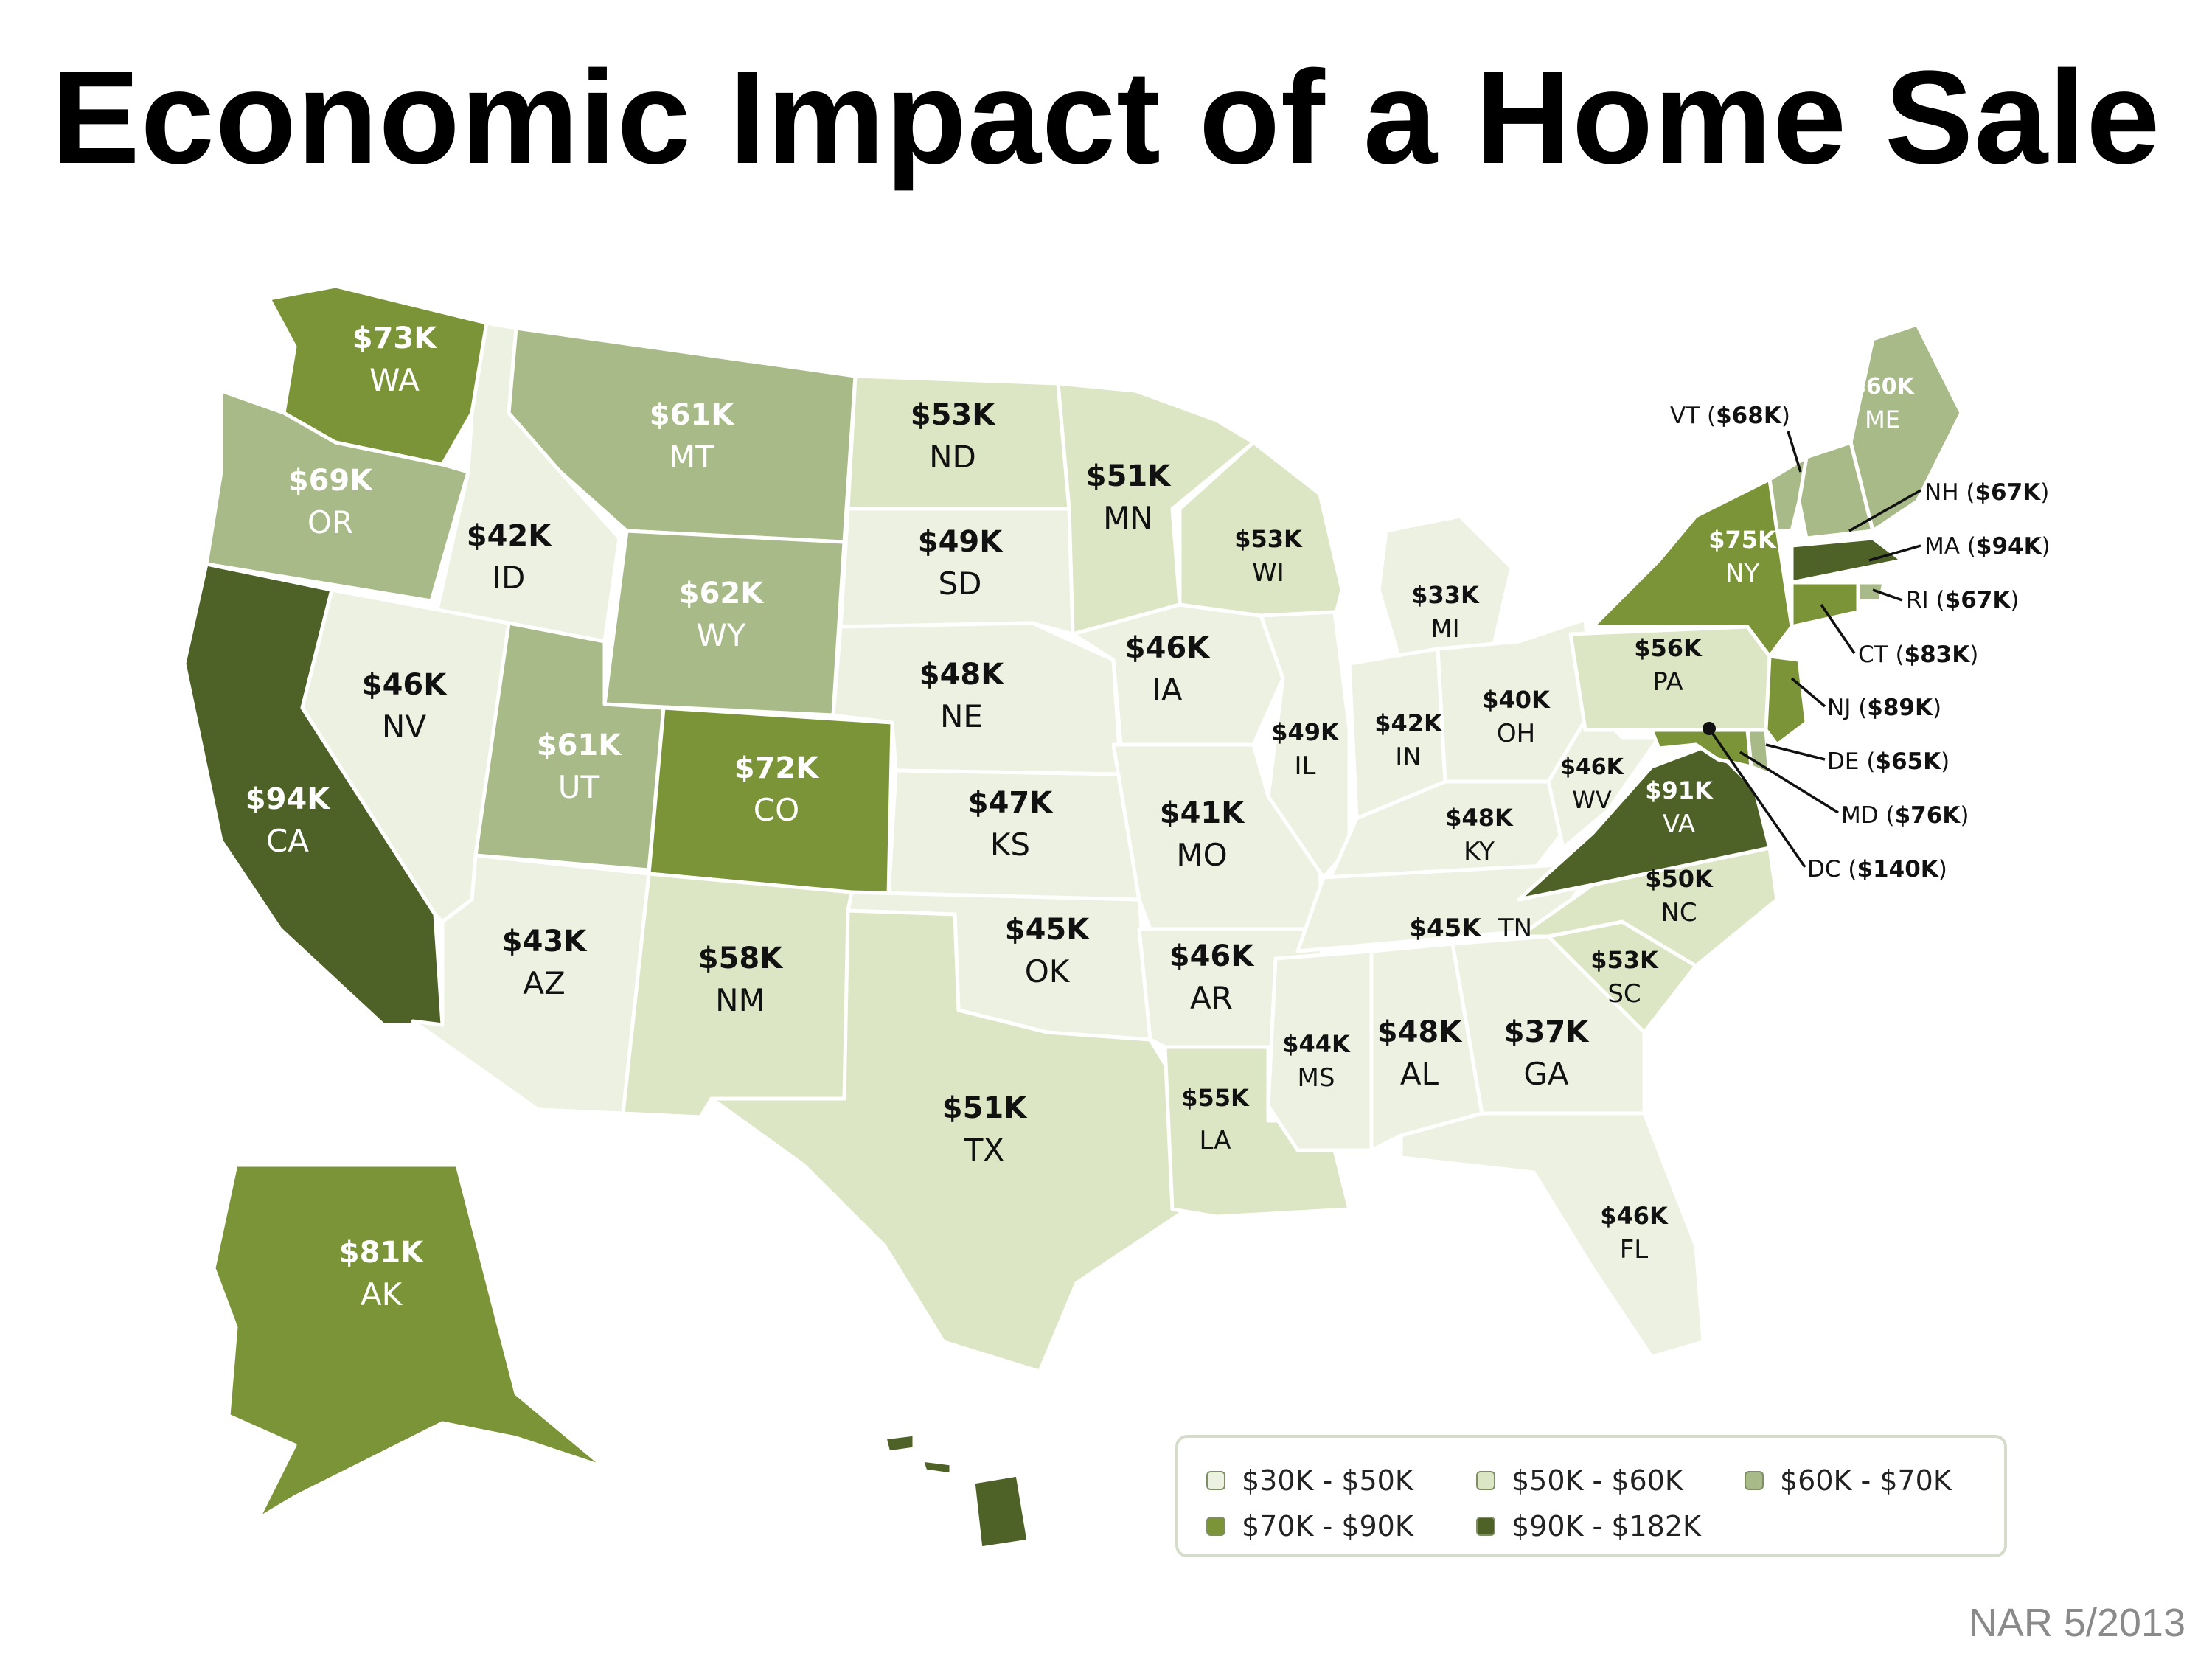 The image size is (2212, 1659). Describe the element at coordinates (1624, 960) in the screenshot. I see `state-value-sc: $53K` at that location.